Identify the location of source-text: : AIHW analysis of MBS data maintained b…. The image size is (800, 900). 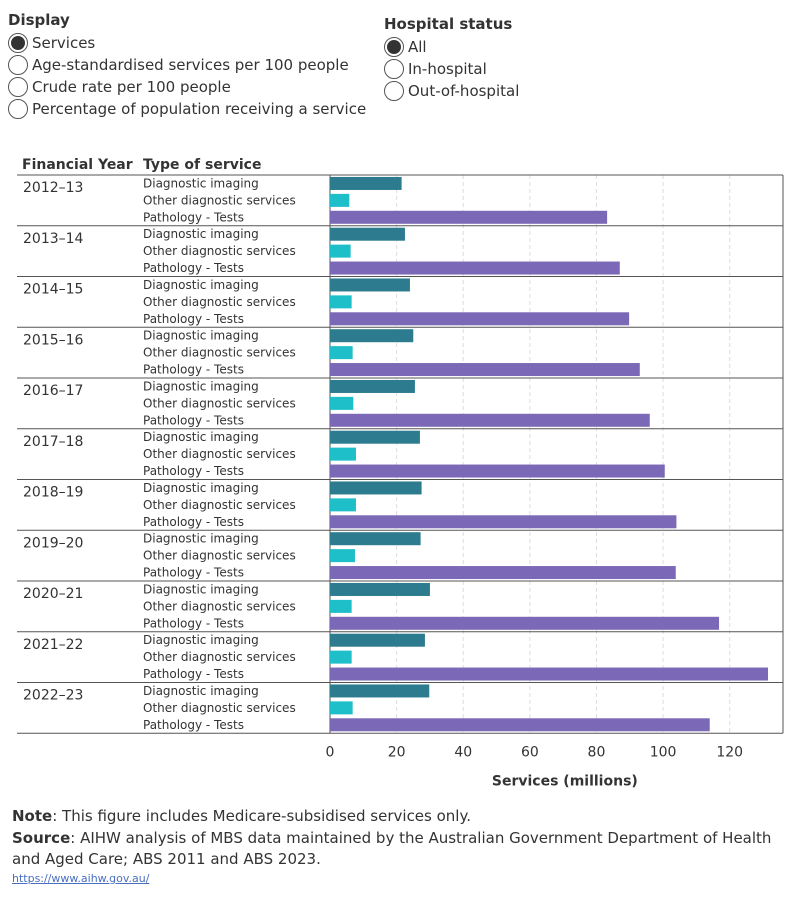
(392, 848).